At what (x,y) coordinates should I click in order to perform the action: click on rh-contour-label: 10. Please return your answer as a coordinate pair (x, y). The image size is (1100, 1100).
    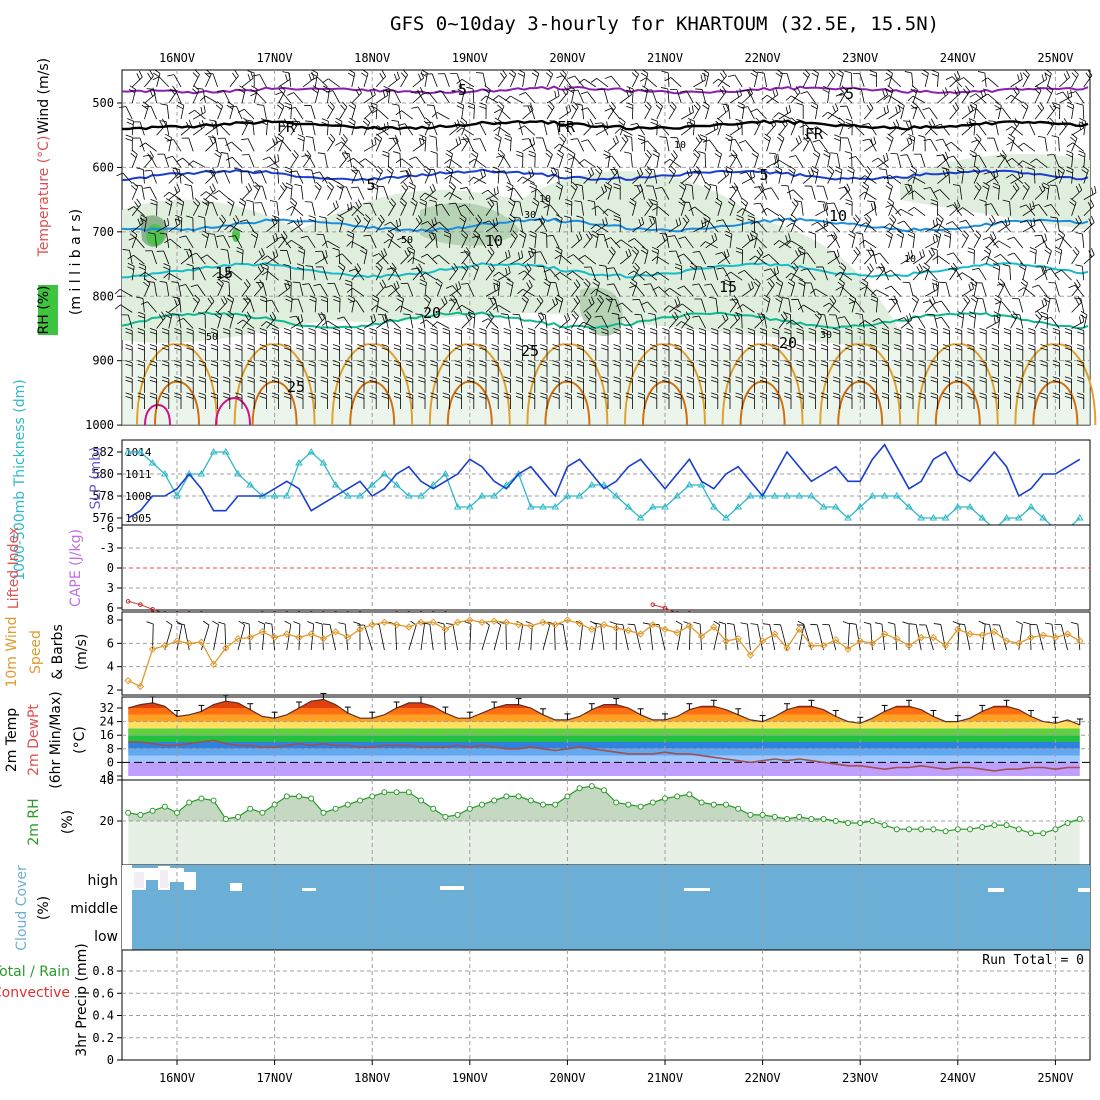
    Looking at the image, I should click on (910, 259).